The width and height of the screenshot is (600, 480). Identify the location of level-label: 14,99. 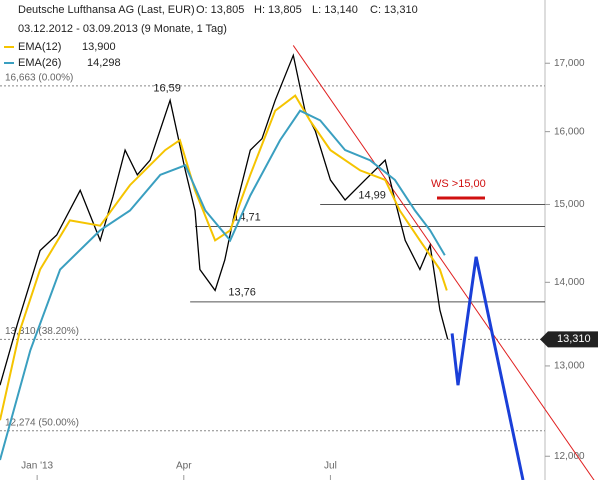
(372, 195).